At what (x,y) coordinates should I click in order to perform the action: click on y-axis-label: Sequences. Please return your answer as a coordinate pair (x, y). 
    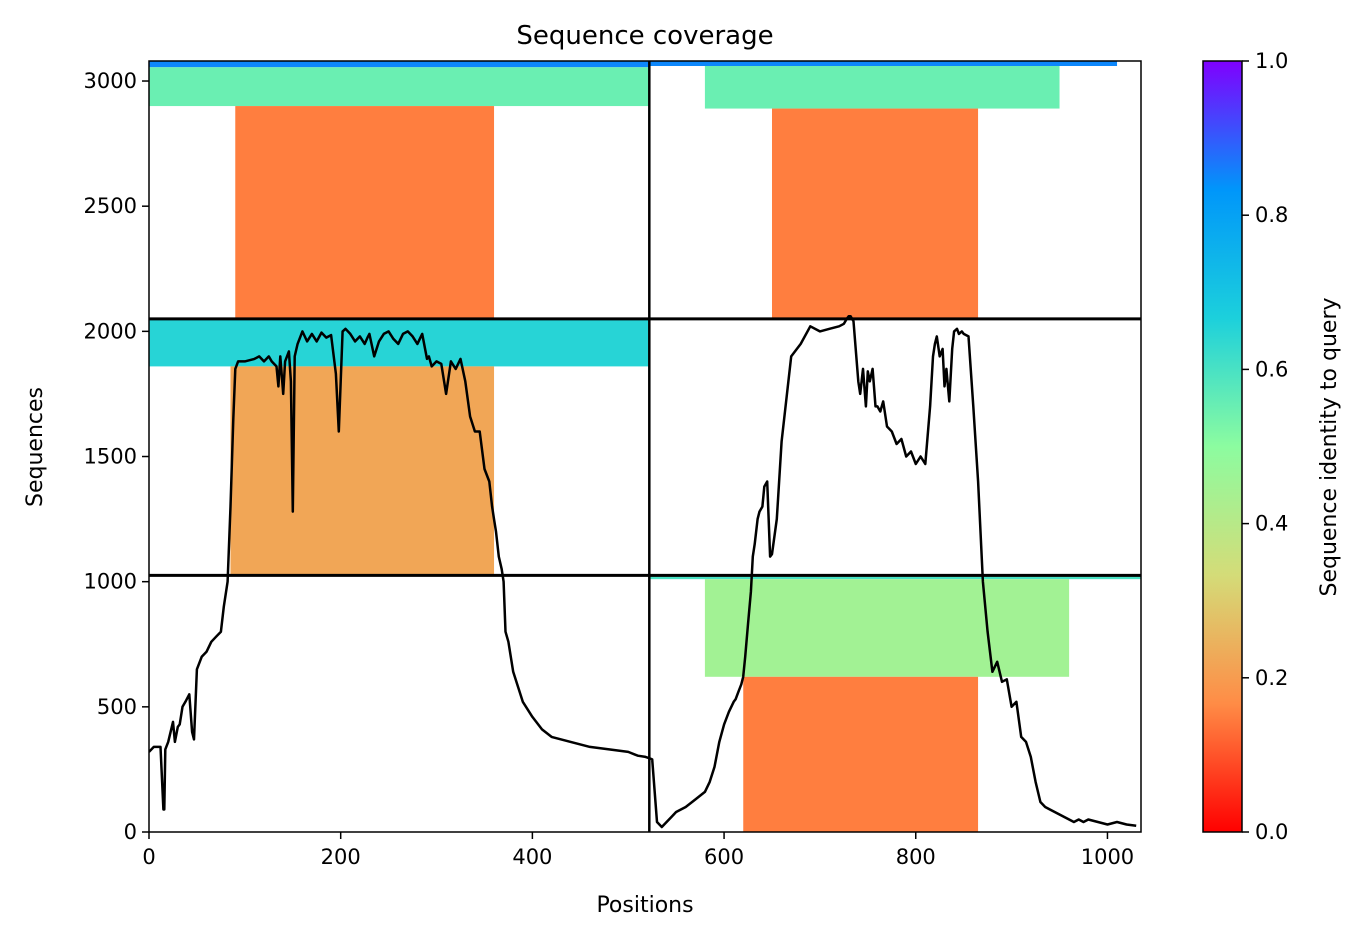
    Looking at the image, I should click on (35, 447).